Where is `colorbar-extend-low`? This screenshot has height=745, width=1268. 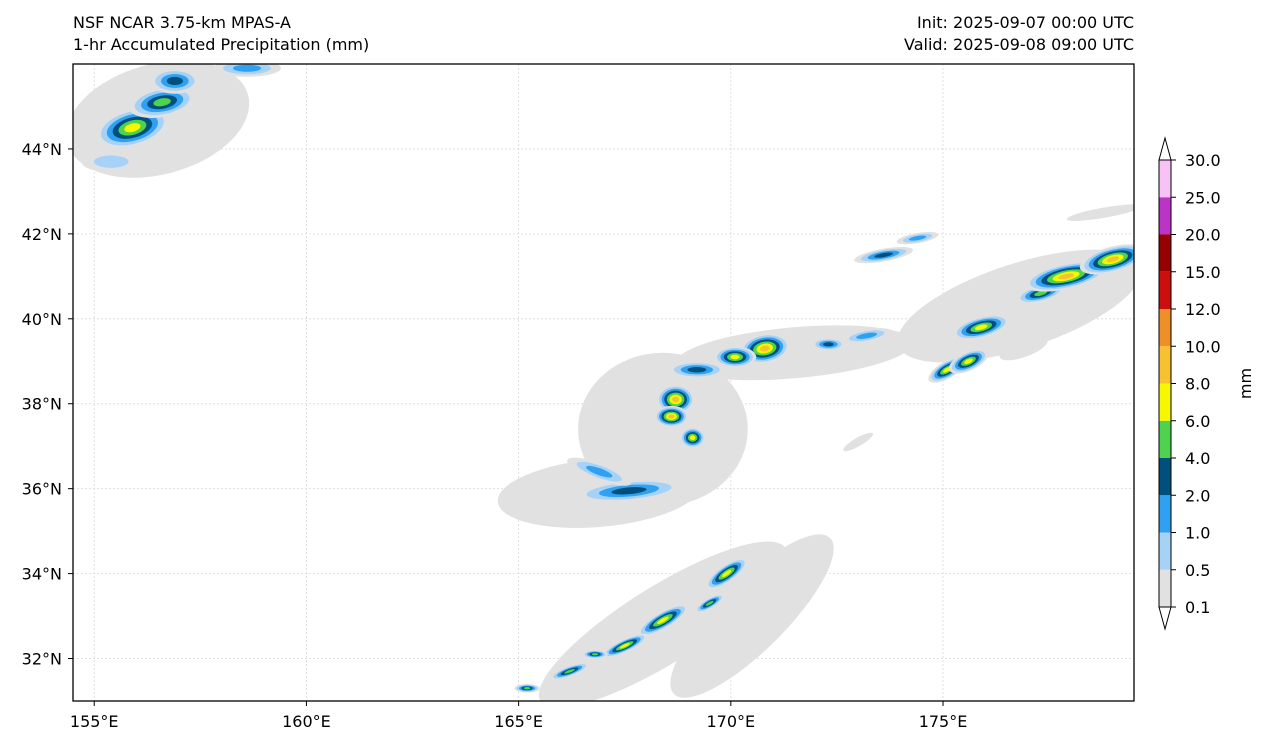 colorbar-extend-low is located at coordinates (1165, 618).